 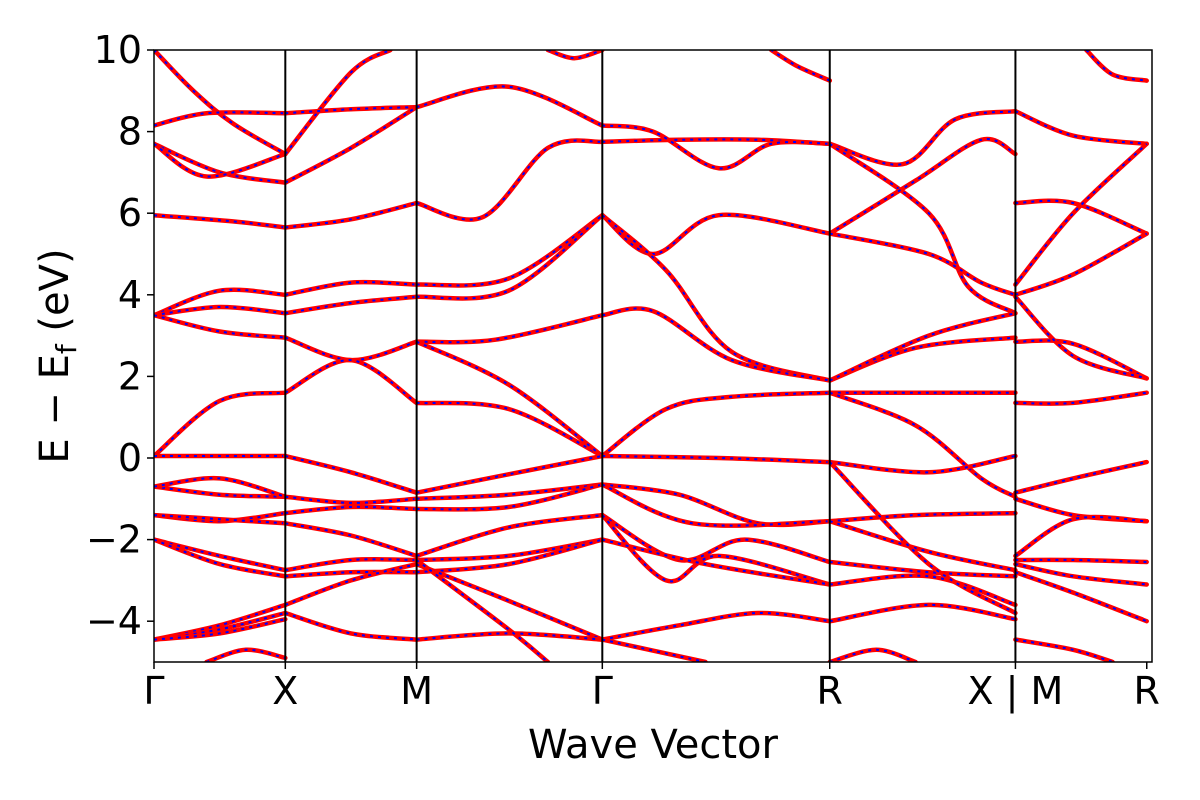 I want to click on x-tick-label-2: M, so click(x=416, y=691).